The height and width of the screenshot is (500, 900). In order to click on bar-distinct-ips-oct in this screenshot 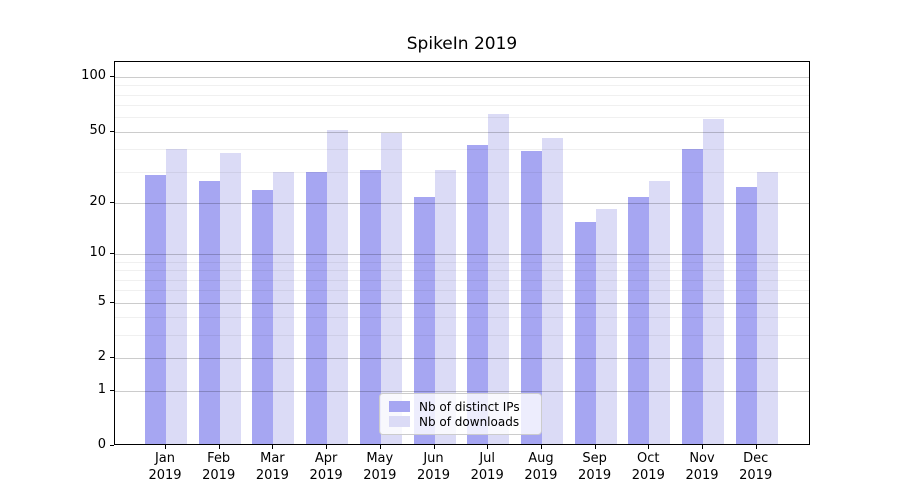, I will do `click(639, 320)`.